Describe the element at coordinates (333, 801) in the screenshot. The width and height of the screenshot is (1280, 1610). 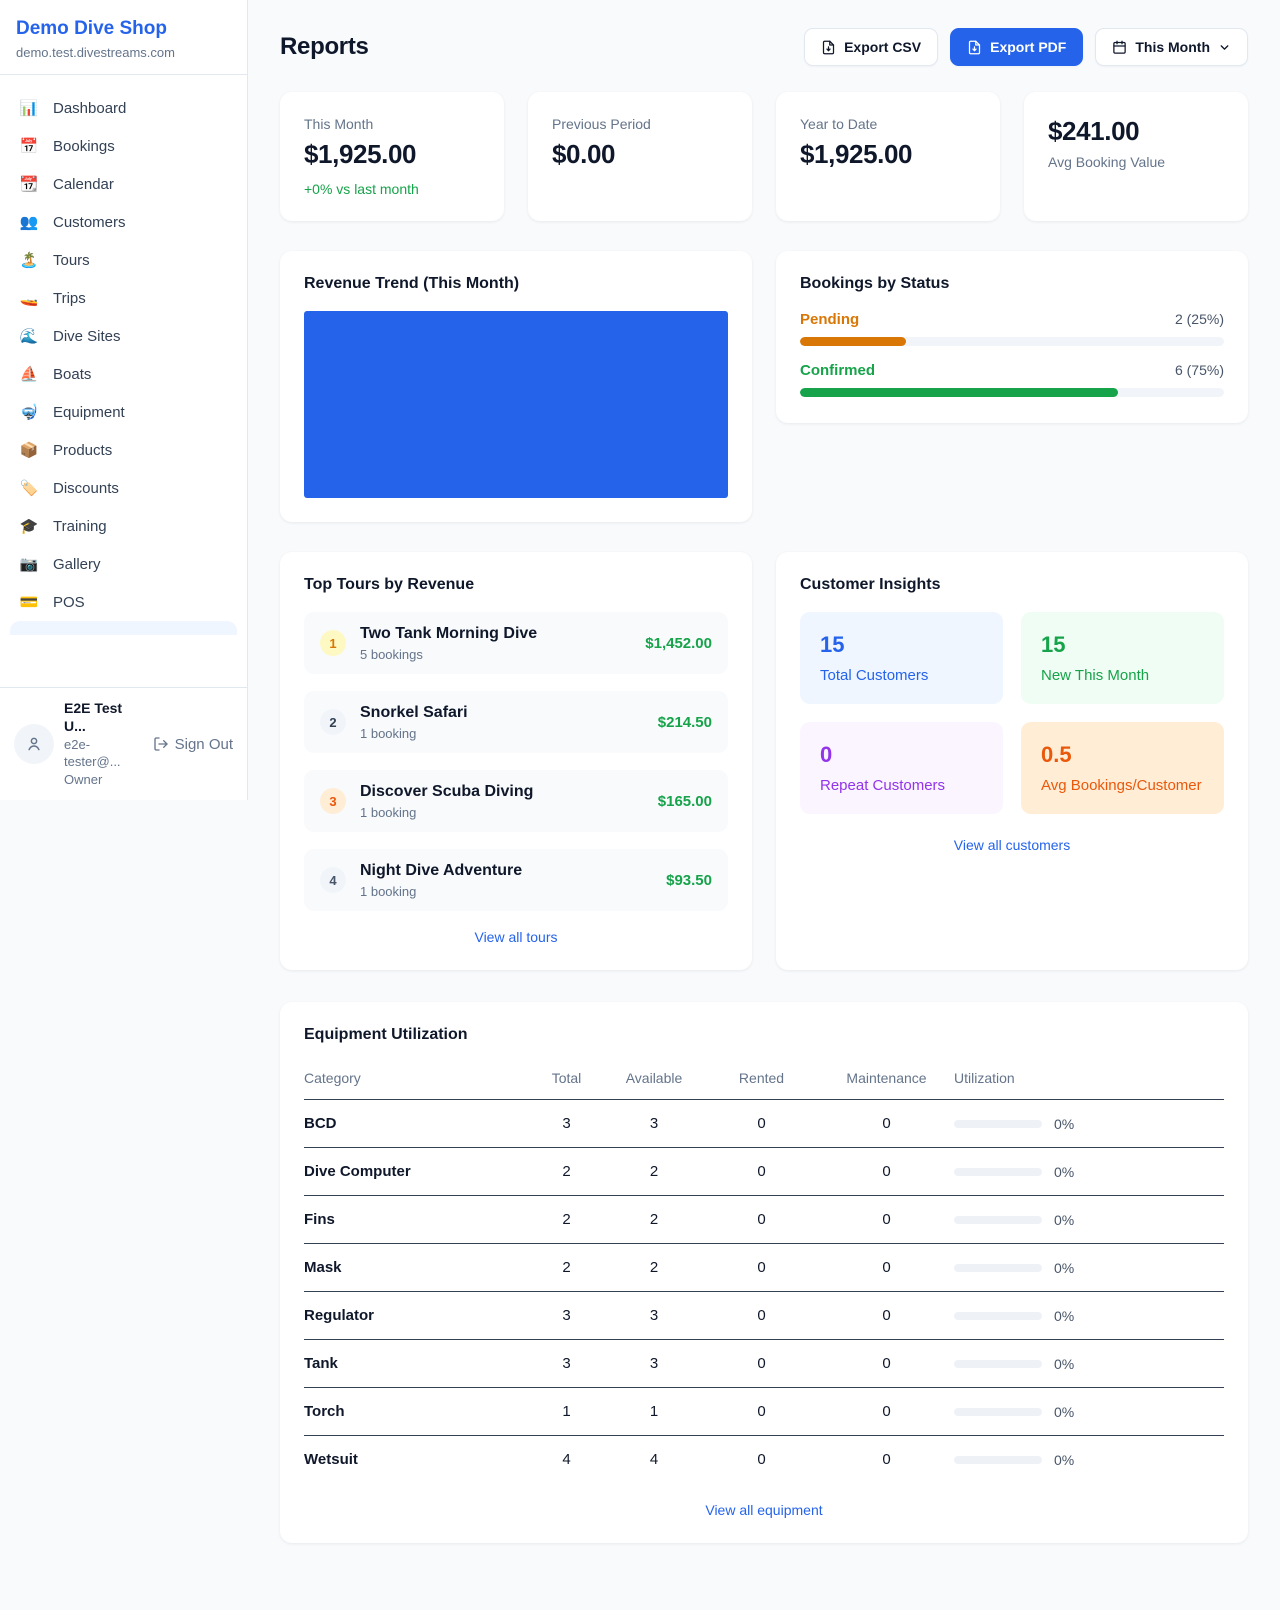
I see `rank-badge: 3` at that location.